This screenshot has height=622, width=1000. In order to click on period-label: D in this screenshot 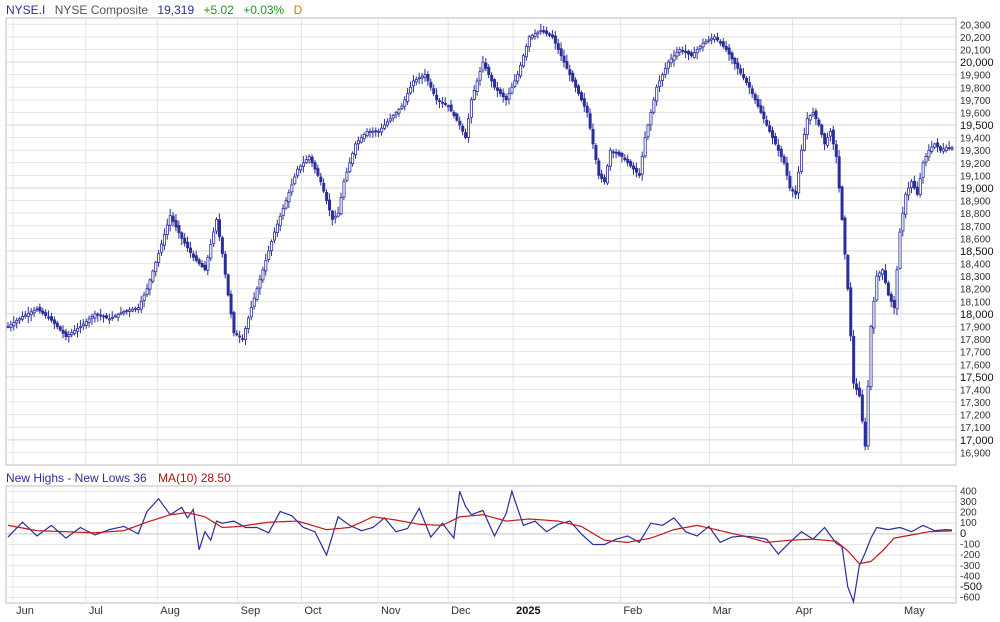, I will do `click(298, 10)`.